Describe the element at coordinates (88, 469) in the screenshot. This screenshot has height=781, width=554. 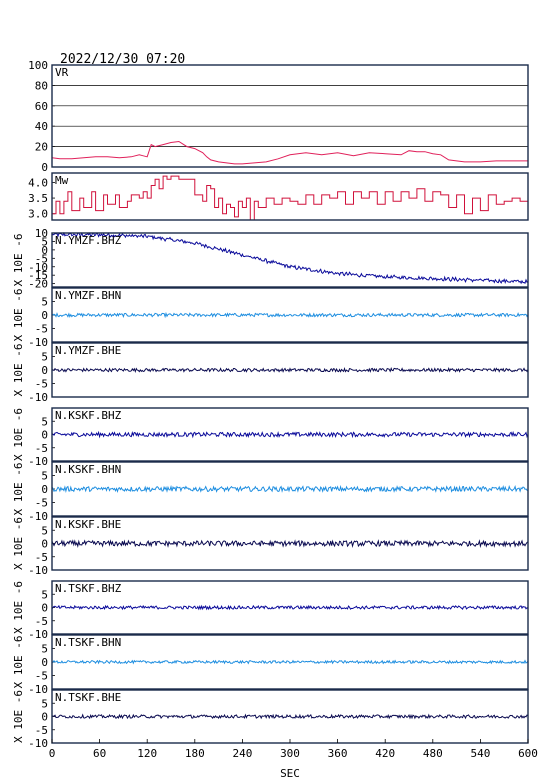
I see `panel-label: N.KSKF.BHN` at that location.